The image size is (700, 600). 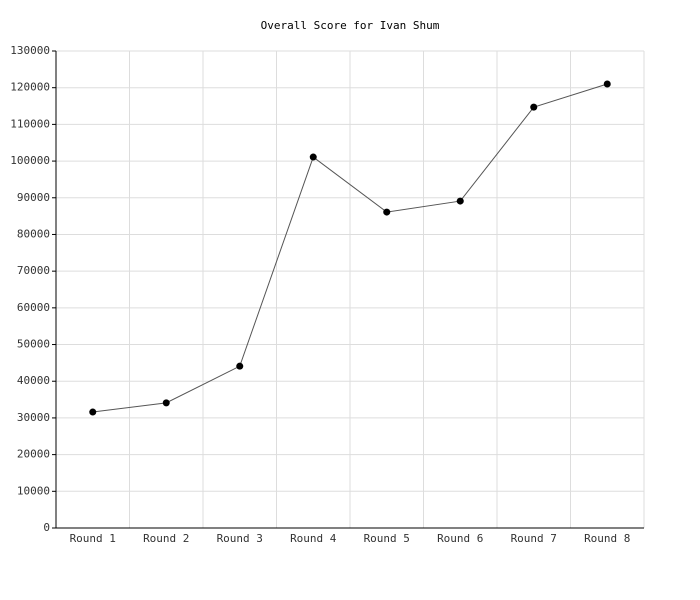 What do you see at coordinates (33, 270) in the screenshot?
I see `y-tick-label: 70000` at bounding box center [33, 270].